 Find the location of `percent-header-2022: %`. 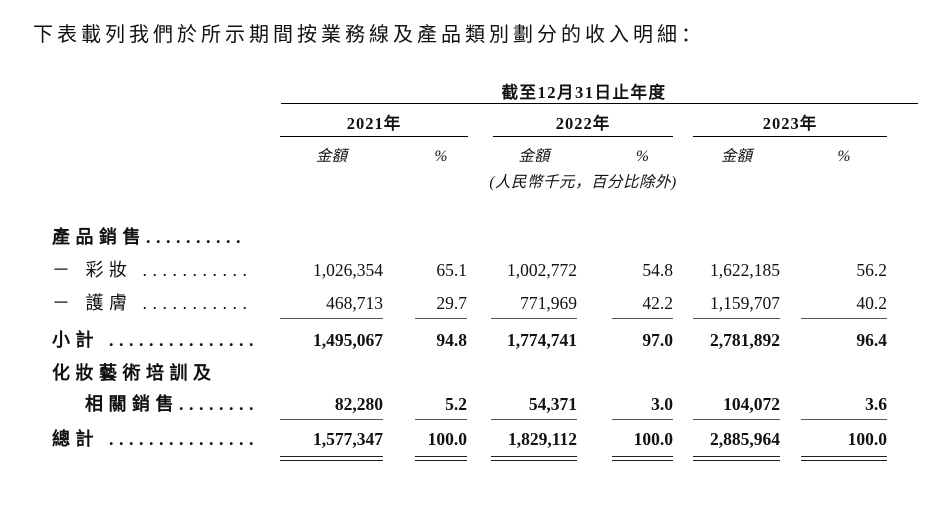

percent-header-2022: % is located at coordinates (642, 156).